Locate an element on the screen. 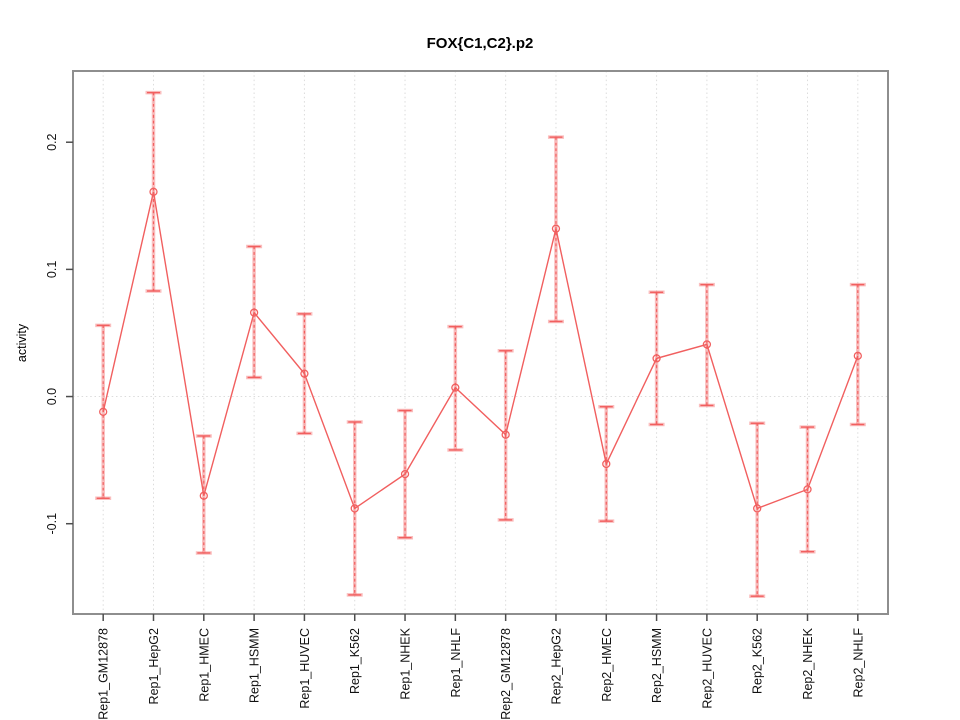 The width and height of the screenshot is (960, 720). x-tick-label: Rep2_NHEK is located at coordinates (808, 663).